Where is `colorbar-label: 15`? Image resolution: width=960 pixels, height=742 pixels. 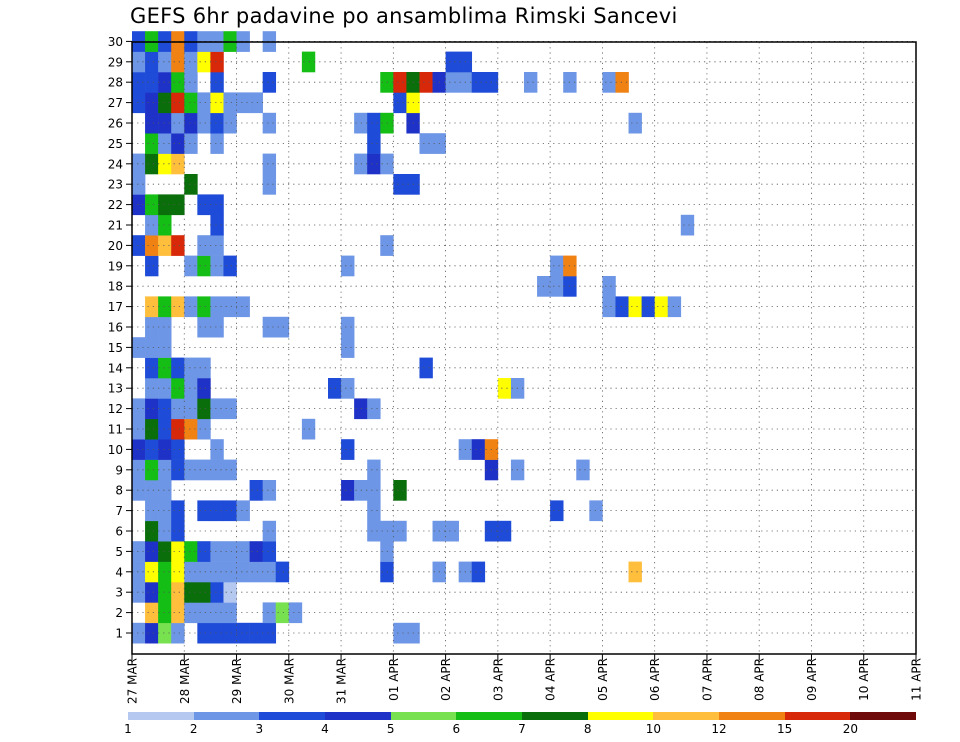
colorbar-label: 15 is located at coordinates (785, 729).